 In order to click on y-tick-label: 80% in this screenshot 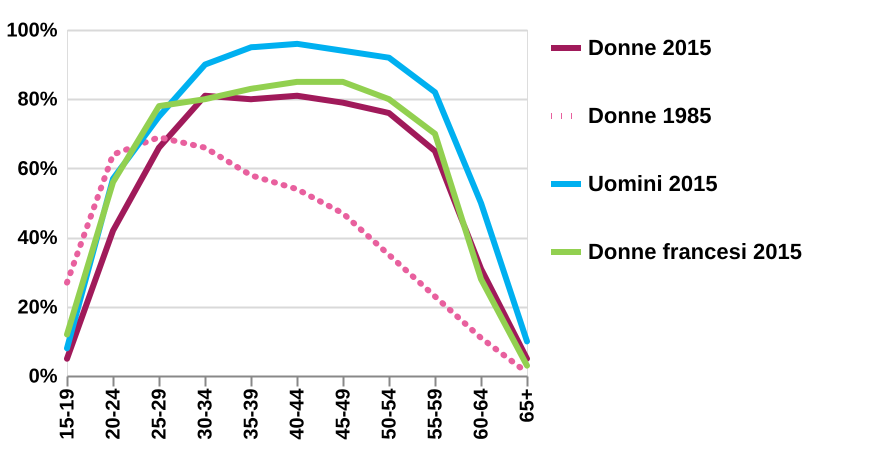, I will do `click(37, 99)`.